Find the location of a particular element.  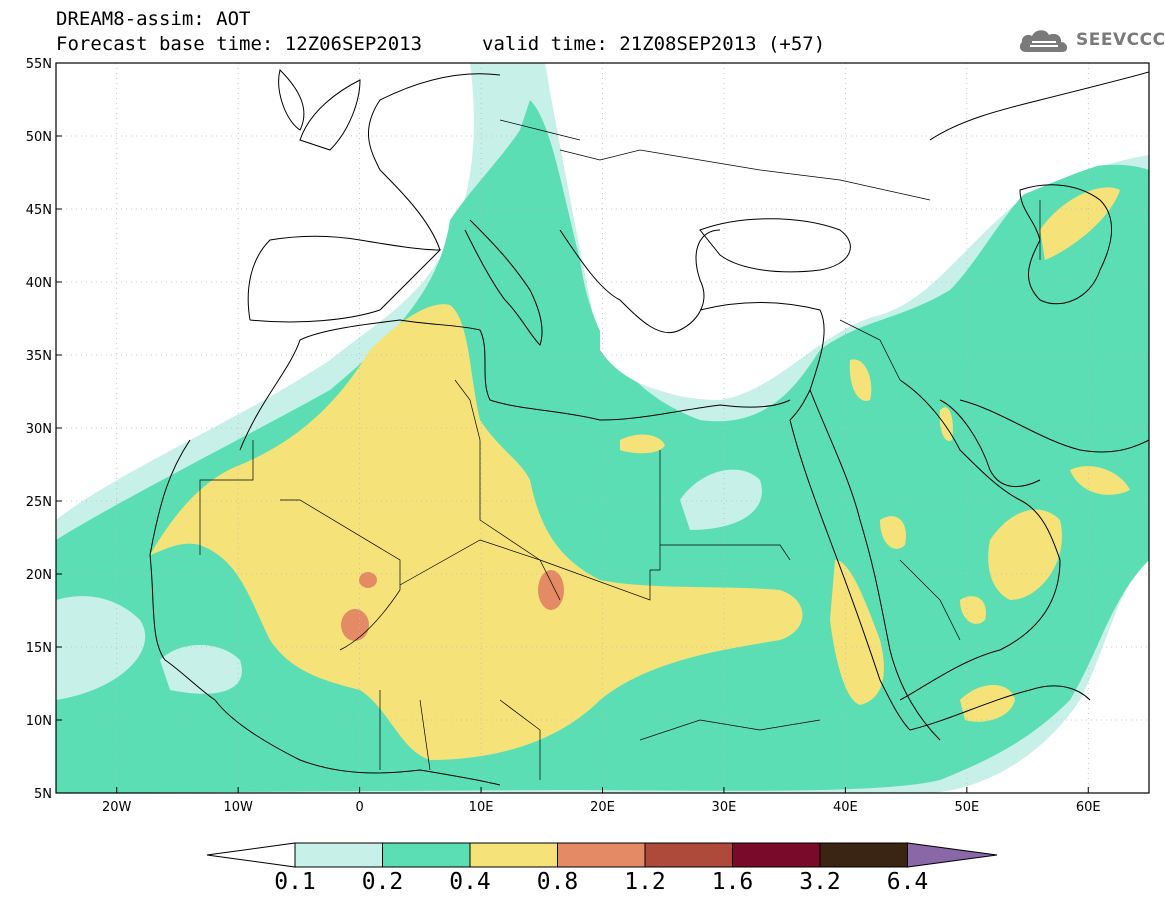

lon-tick-label: 40E is located at coordinates (845, 807).